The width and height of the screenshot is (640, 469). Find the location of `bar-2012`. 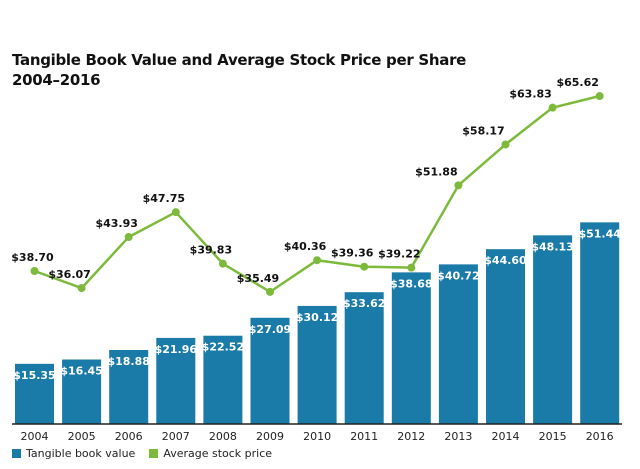

bar-2012 is located at coordinates (411, 348).